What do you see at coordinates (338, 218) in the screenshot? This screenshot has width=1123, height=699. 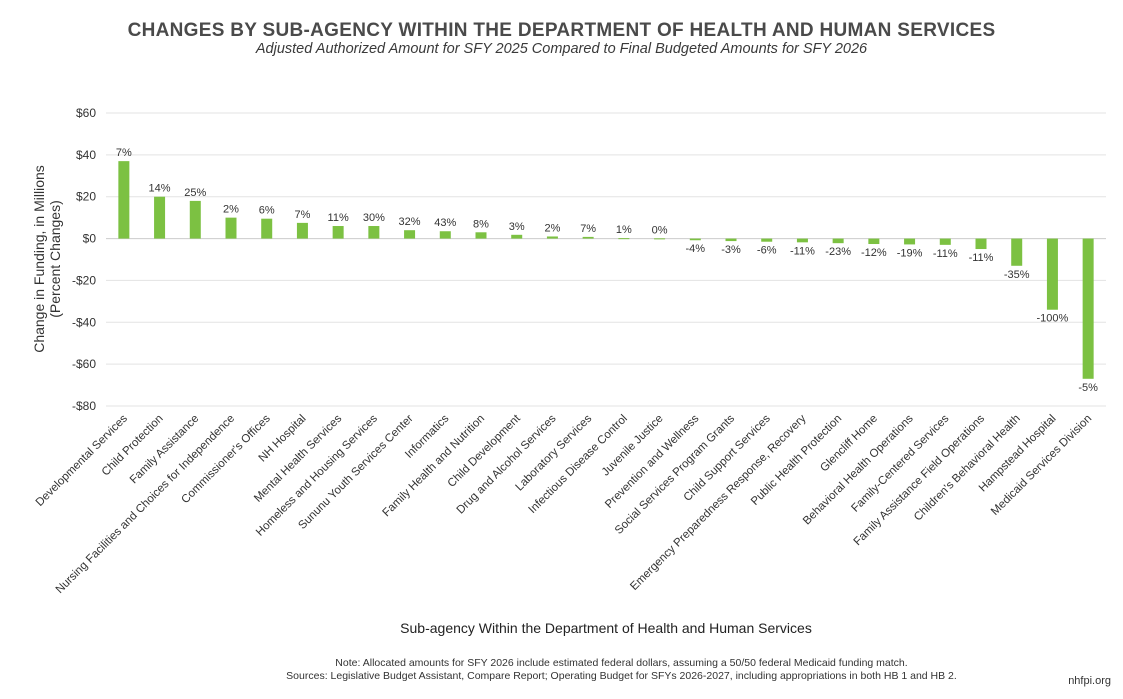 I see `data-label: 11%` at bounding box center [338, 218].